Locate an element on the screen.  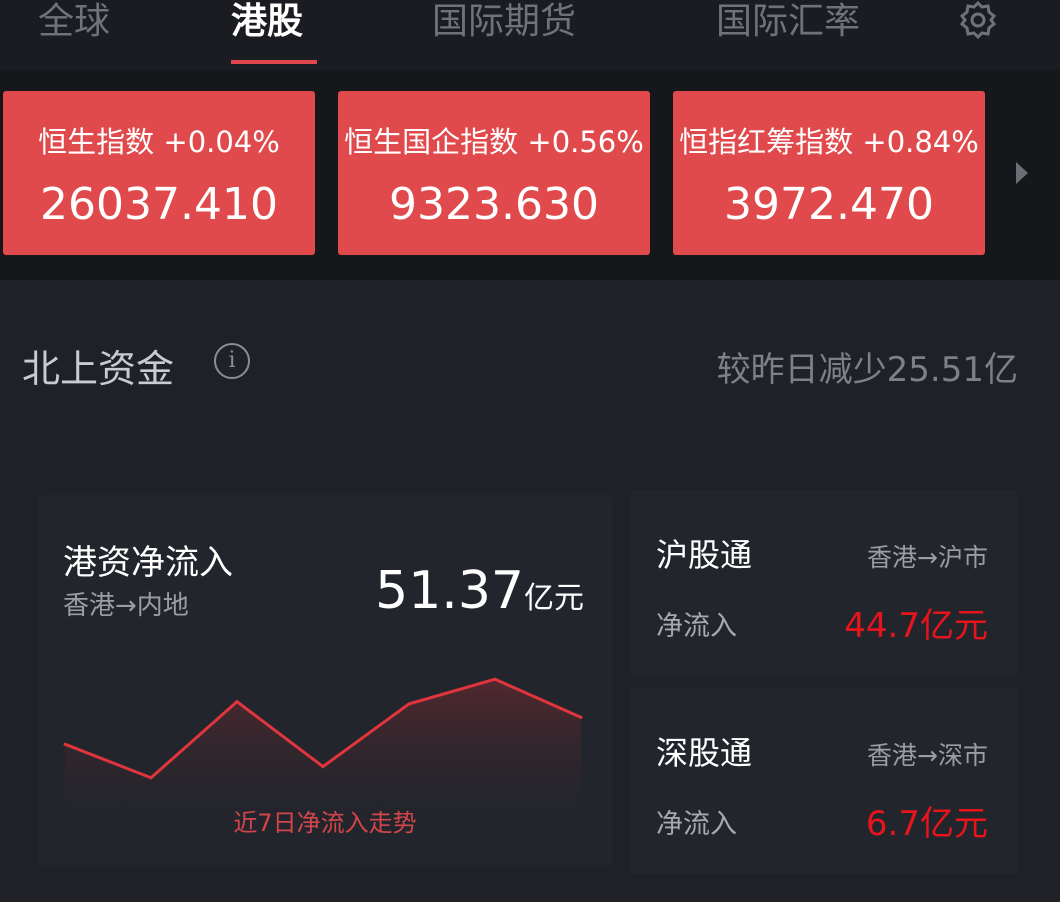
gear-icon is located at coordinates (978, 20).